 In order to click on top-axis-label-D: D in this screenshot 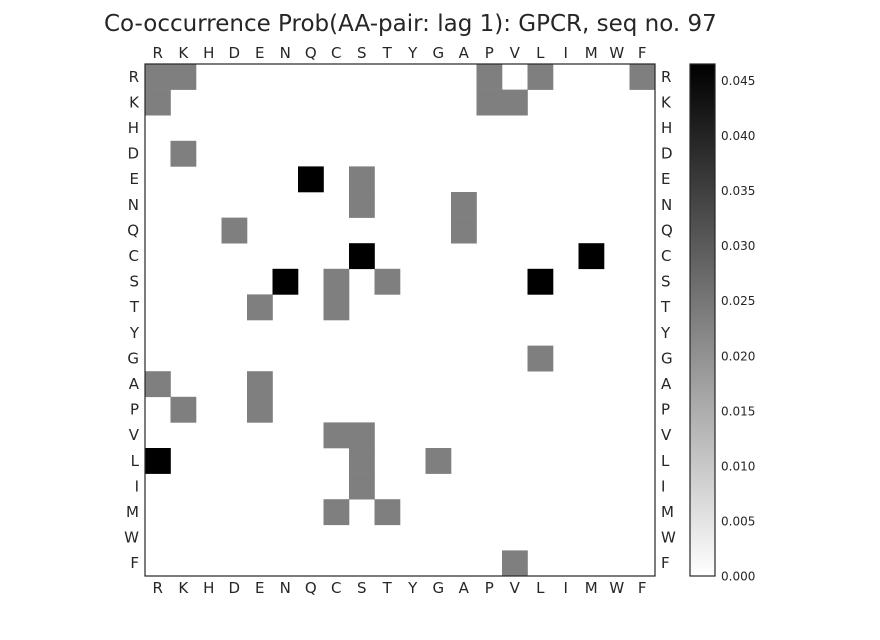, I will do `click(234, 53)`.